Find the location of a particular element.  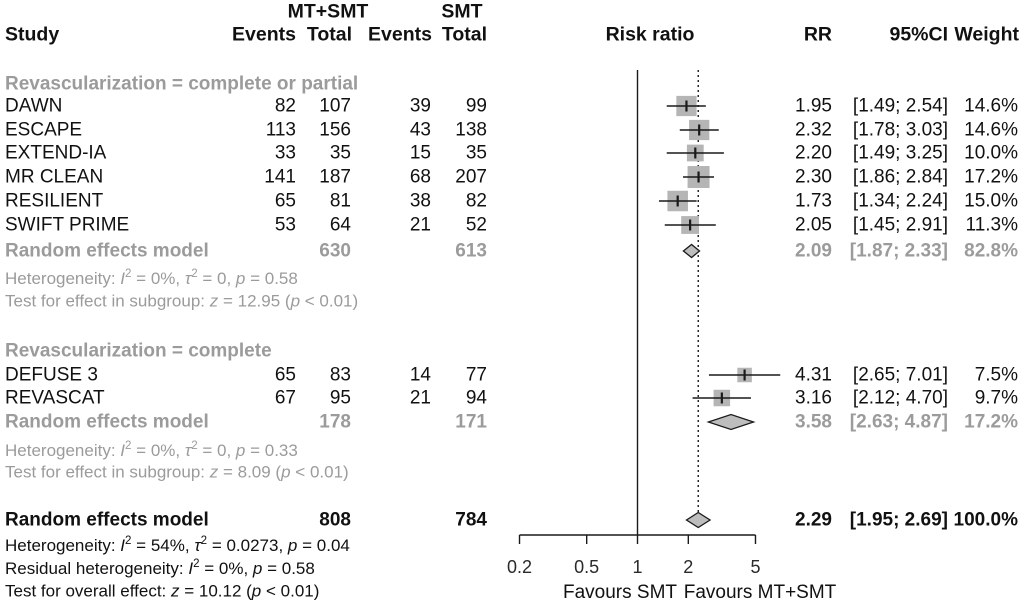

weight-value: 7.5% is located at coordinates (996, 375).